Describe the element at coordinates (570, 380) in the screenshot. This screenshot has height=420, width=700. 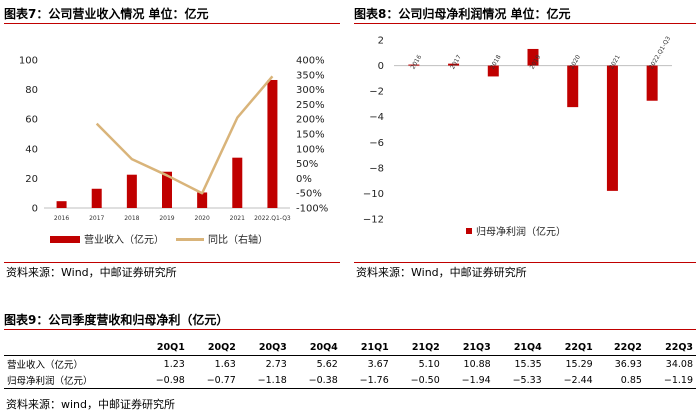
I see `table-cell: −2.44` at that location.